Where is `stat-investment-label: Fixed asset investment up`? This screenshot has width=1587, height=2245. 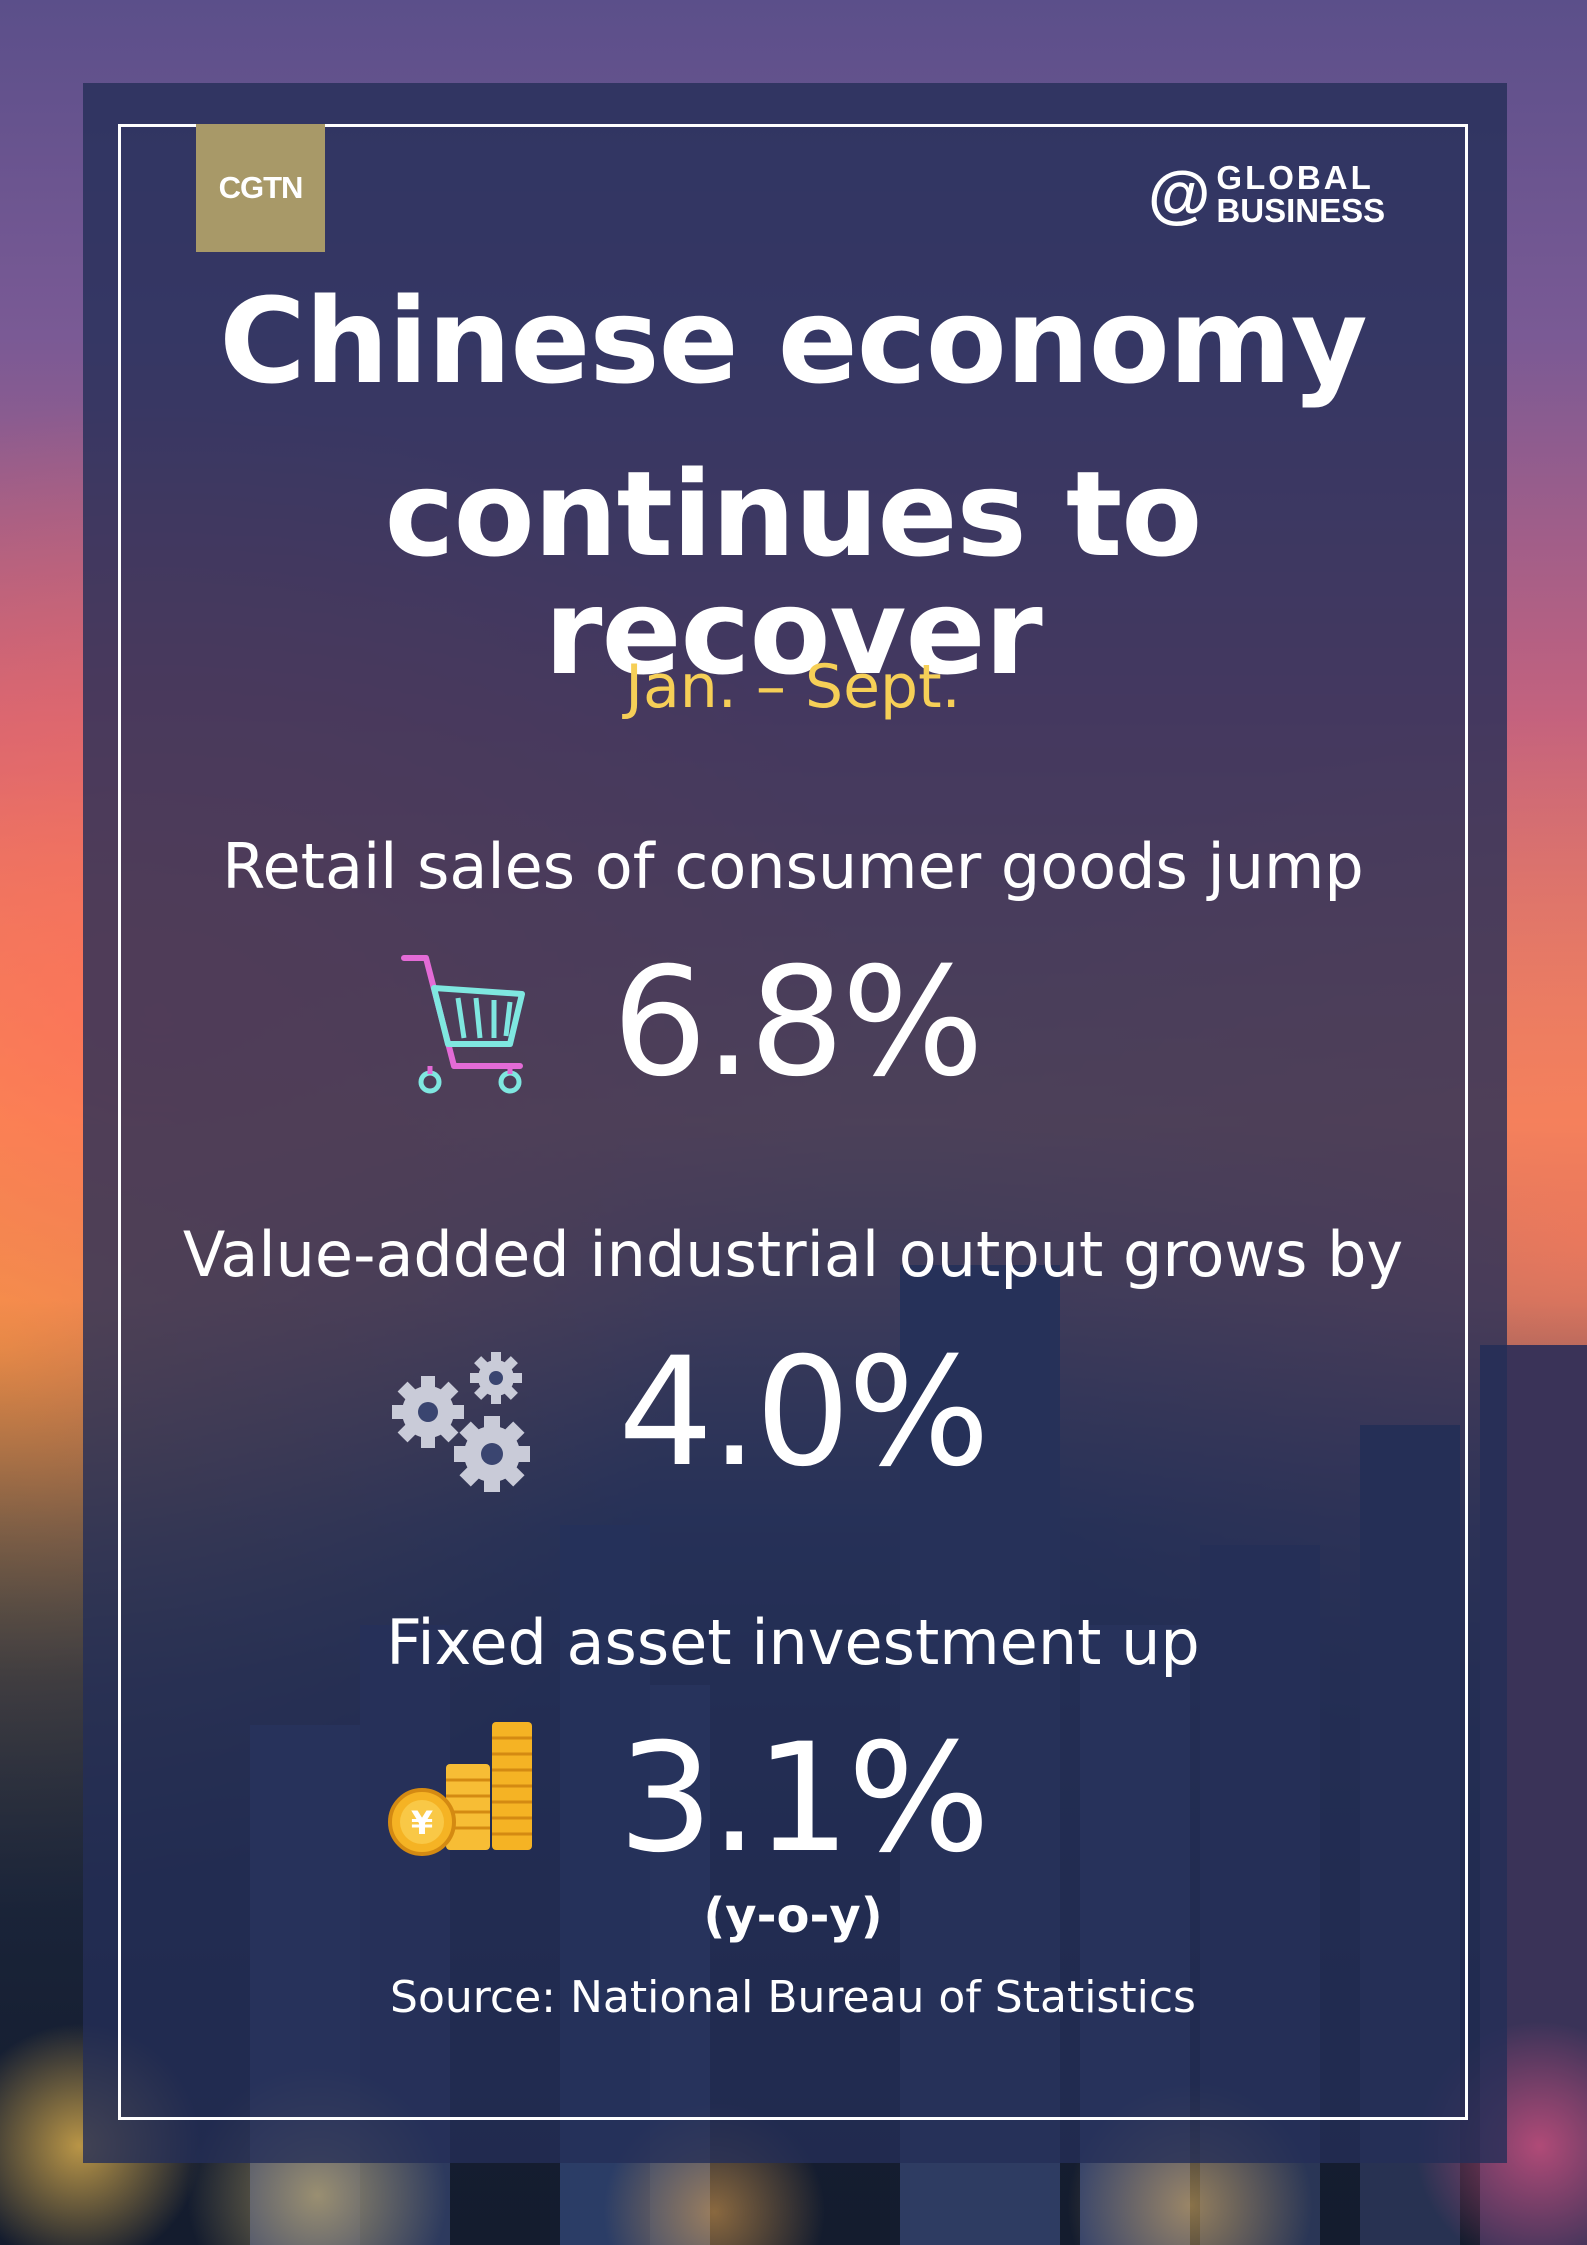 stat-investment-label: Fixed asset investment up is located at coordinates (793, 1642).